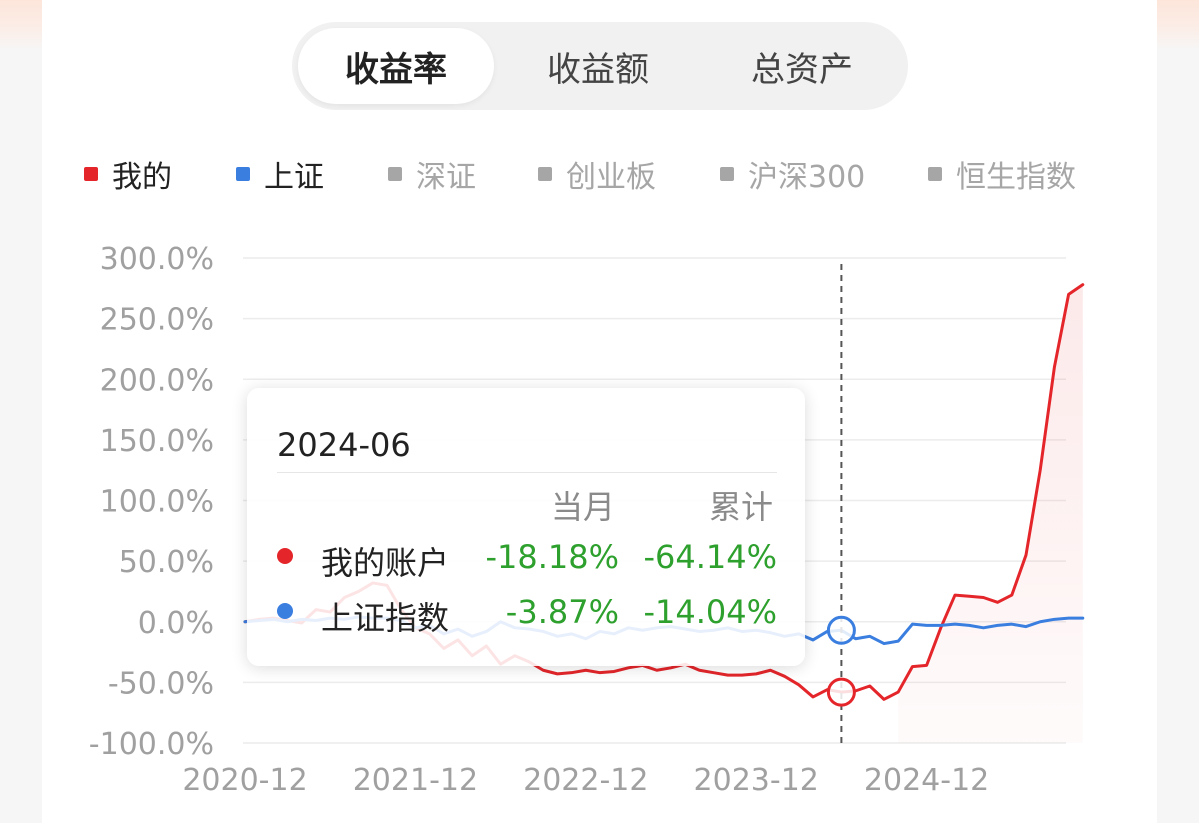  Describe the element at coordinates (285, 556) in the screenshot. I see `tooltip-dot-account` at that location.